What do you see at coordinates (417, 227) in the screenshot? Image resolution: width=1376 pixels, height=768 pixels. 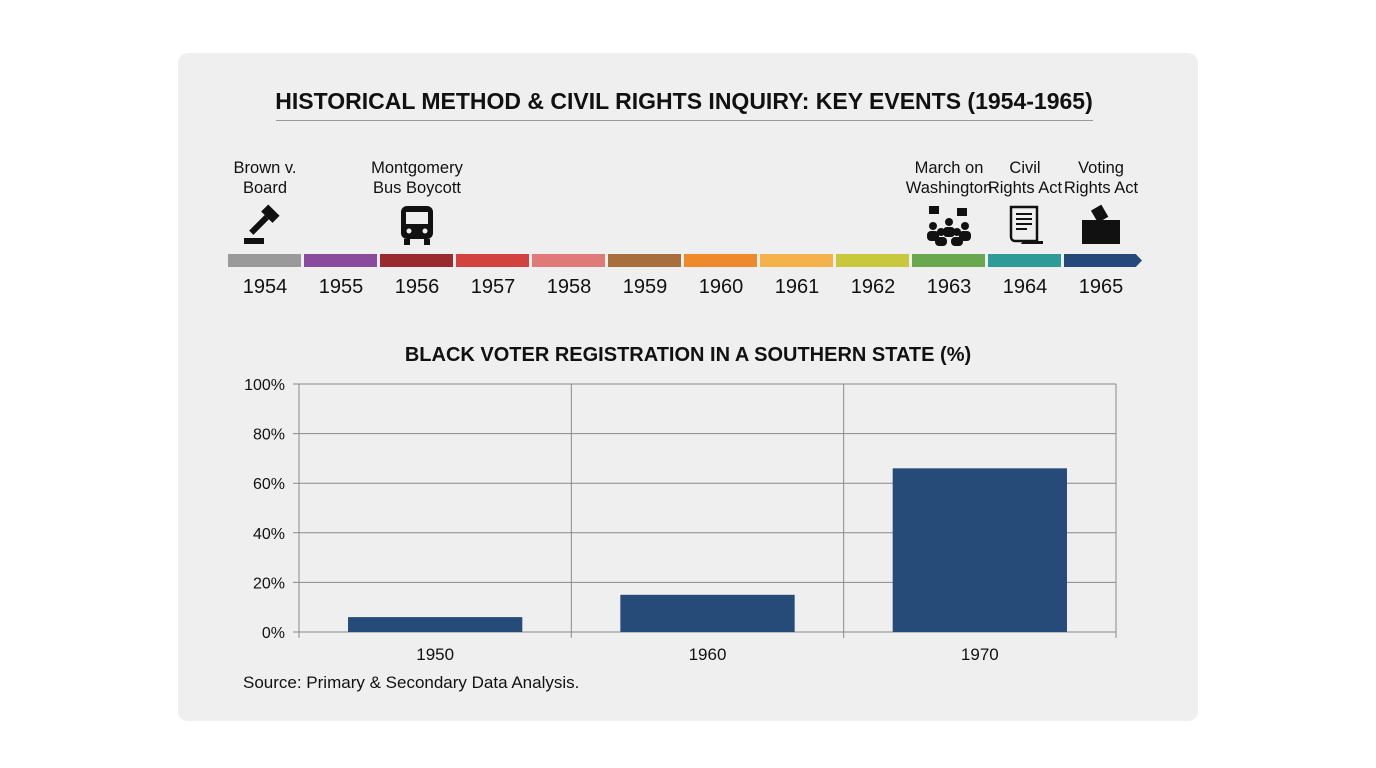 I see `bus-icon` at bounding box center [417, 227].